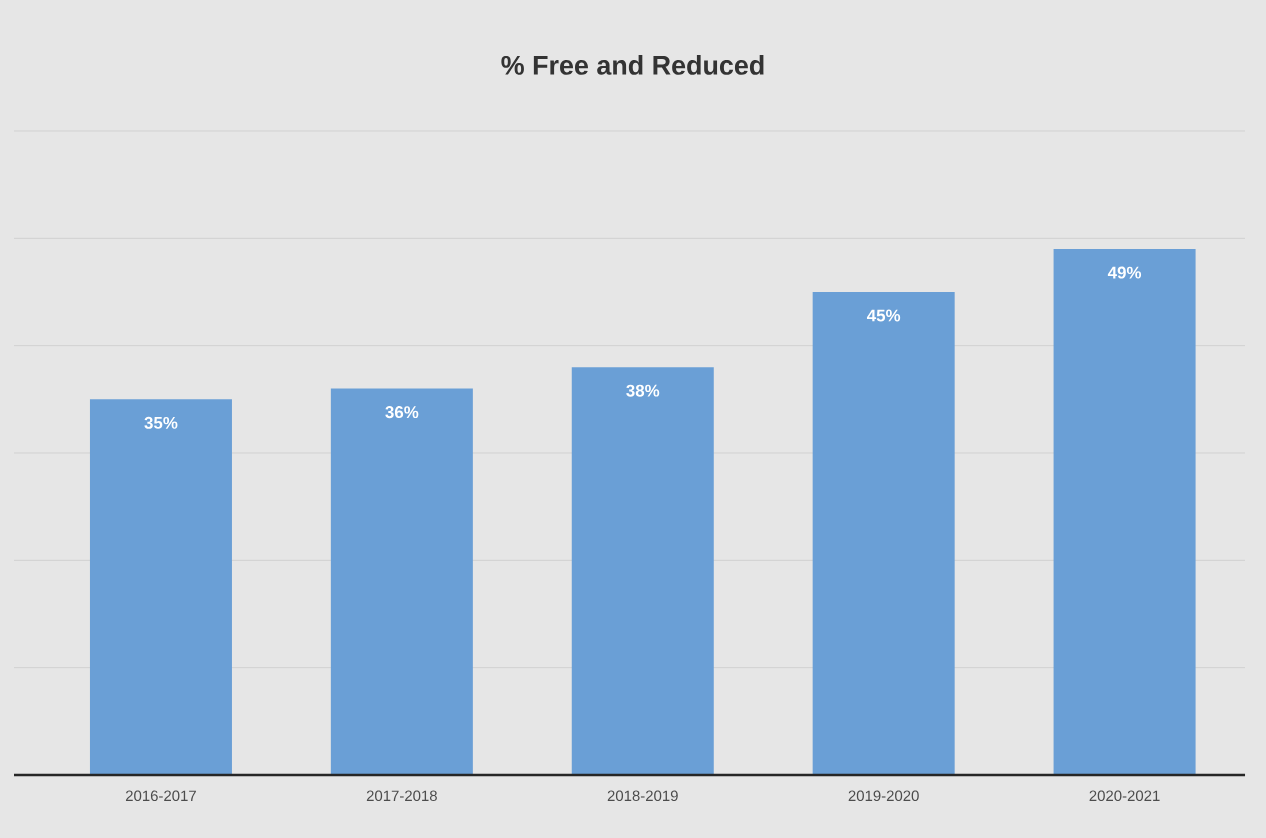 The image size is (1266, 838). I want to click on data-label: 49%, so click(1124, 272).